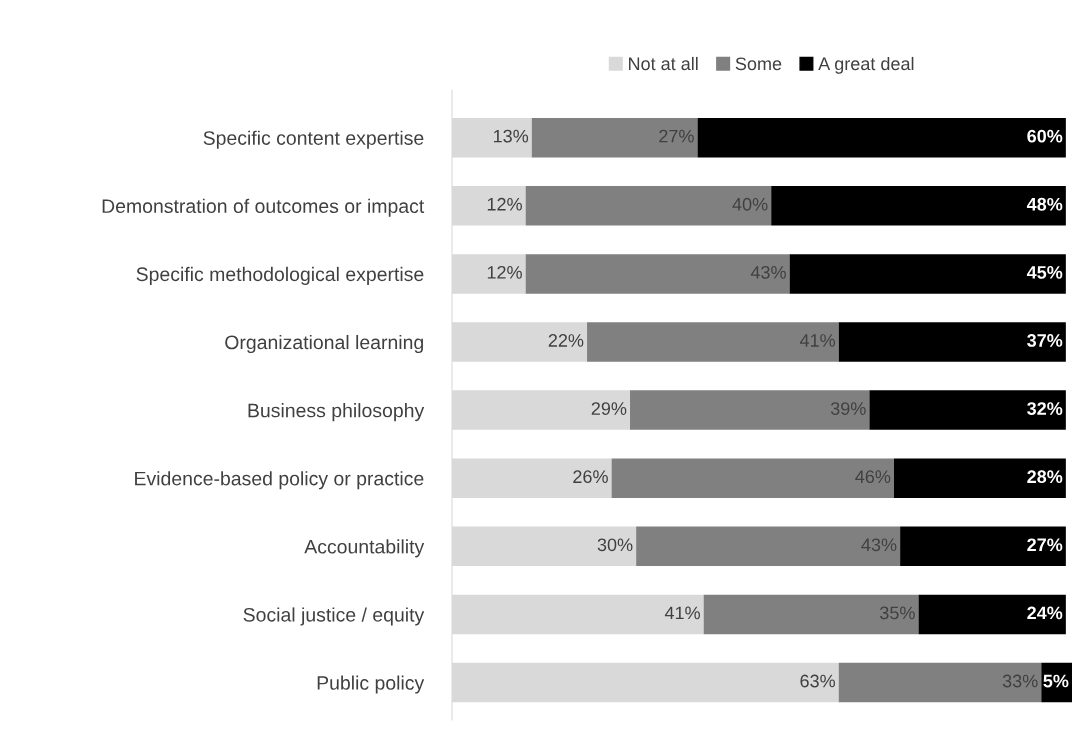 Image resolution: width=1084 pixels, height=741 pixels. What do you see at coordinates (1045, 340) in the screenshot?
I see `data-label: 37%` at bounding box center [1045, 340].